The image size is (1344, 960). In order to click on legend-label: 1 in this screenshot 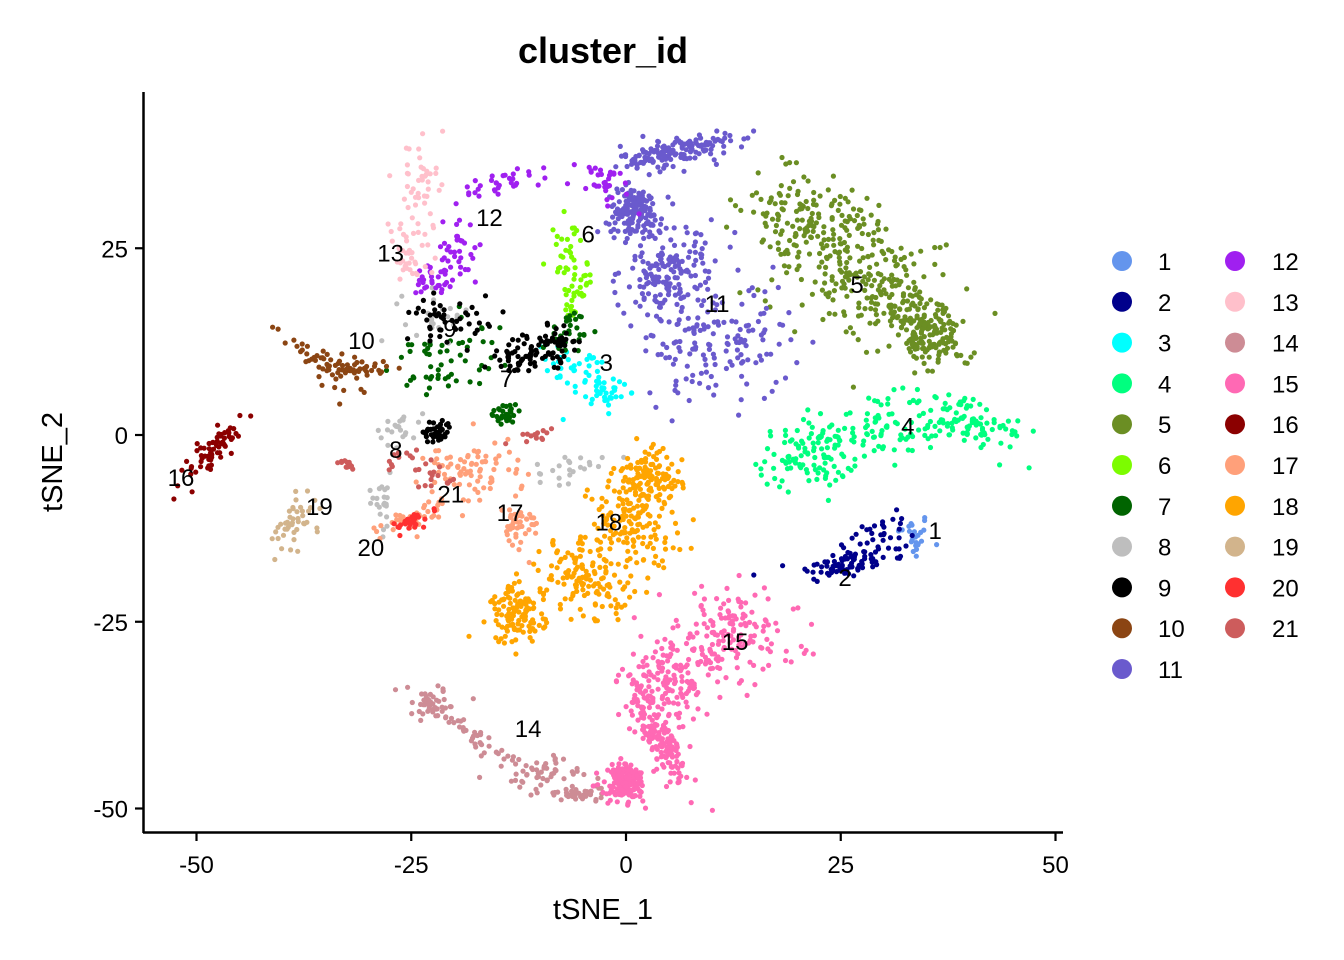, I will do `click(1164, 262)`.